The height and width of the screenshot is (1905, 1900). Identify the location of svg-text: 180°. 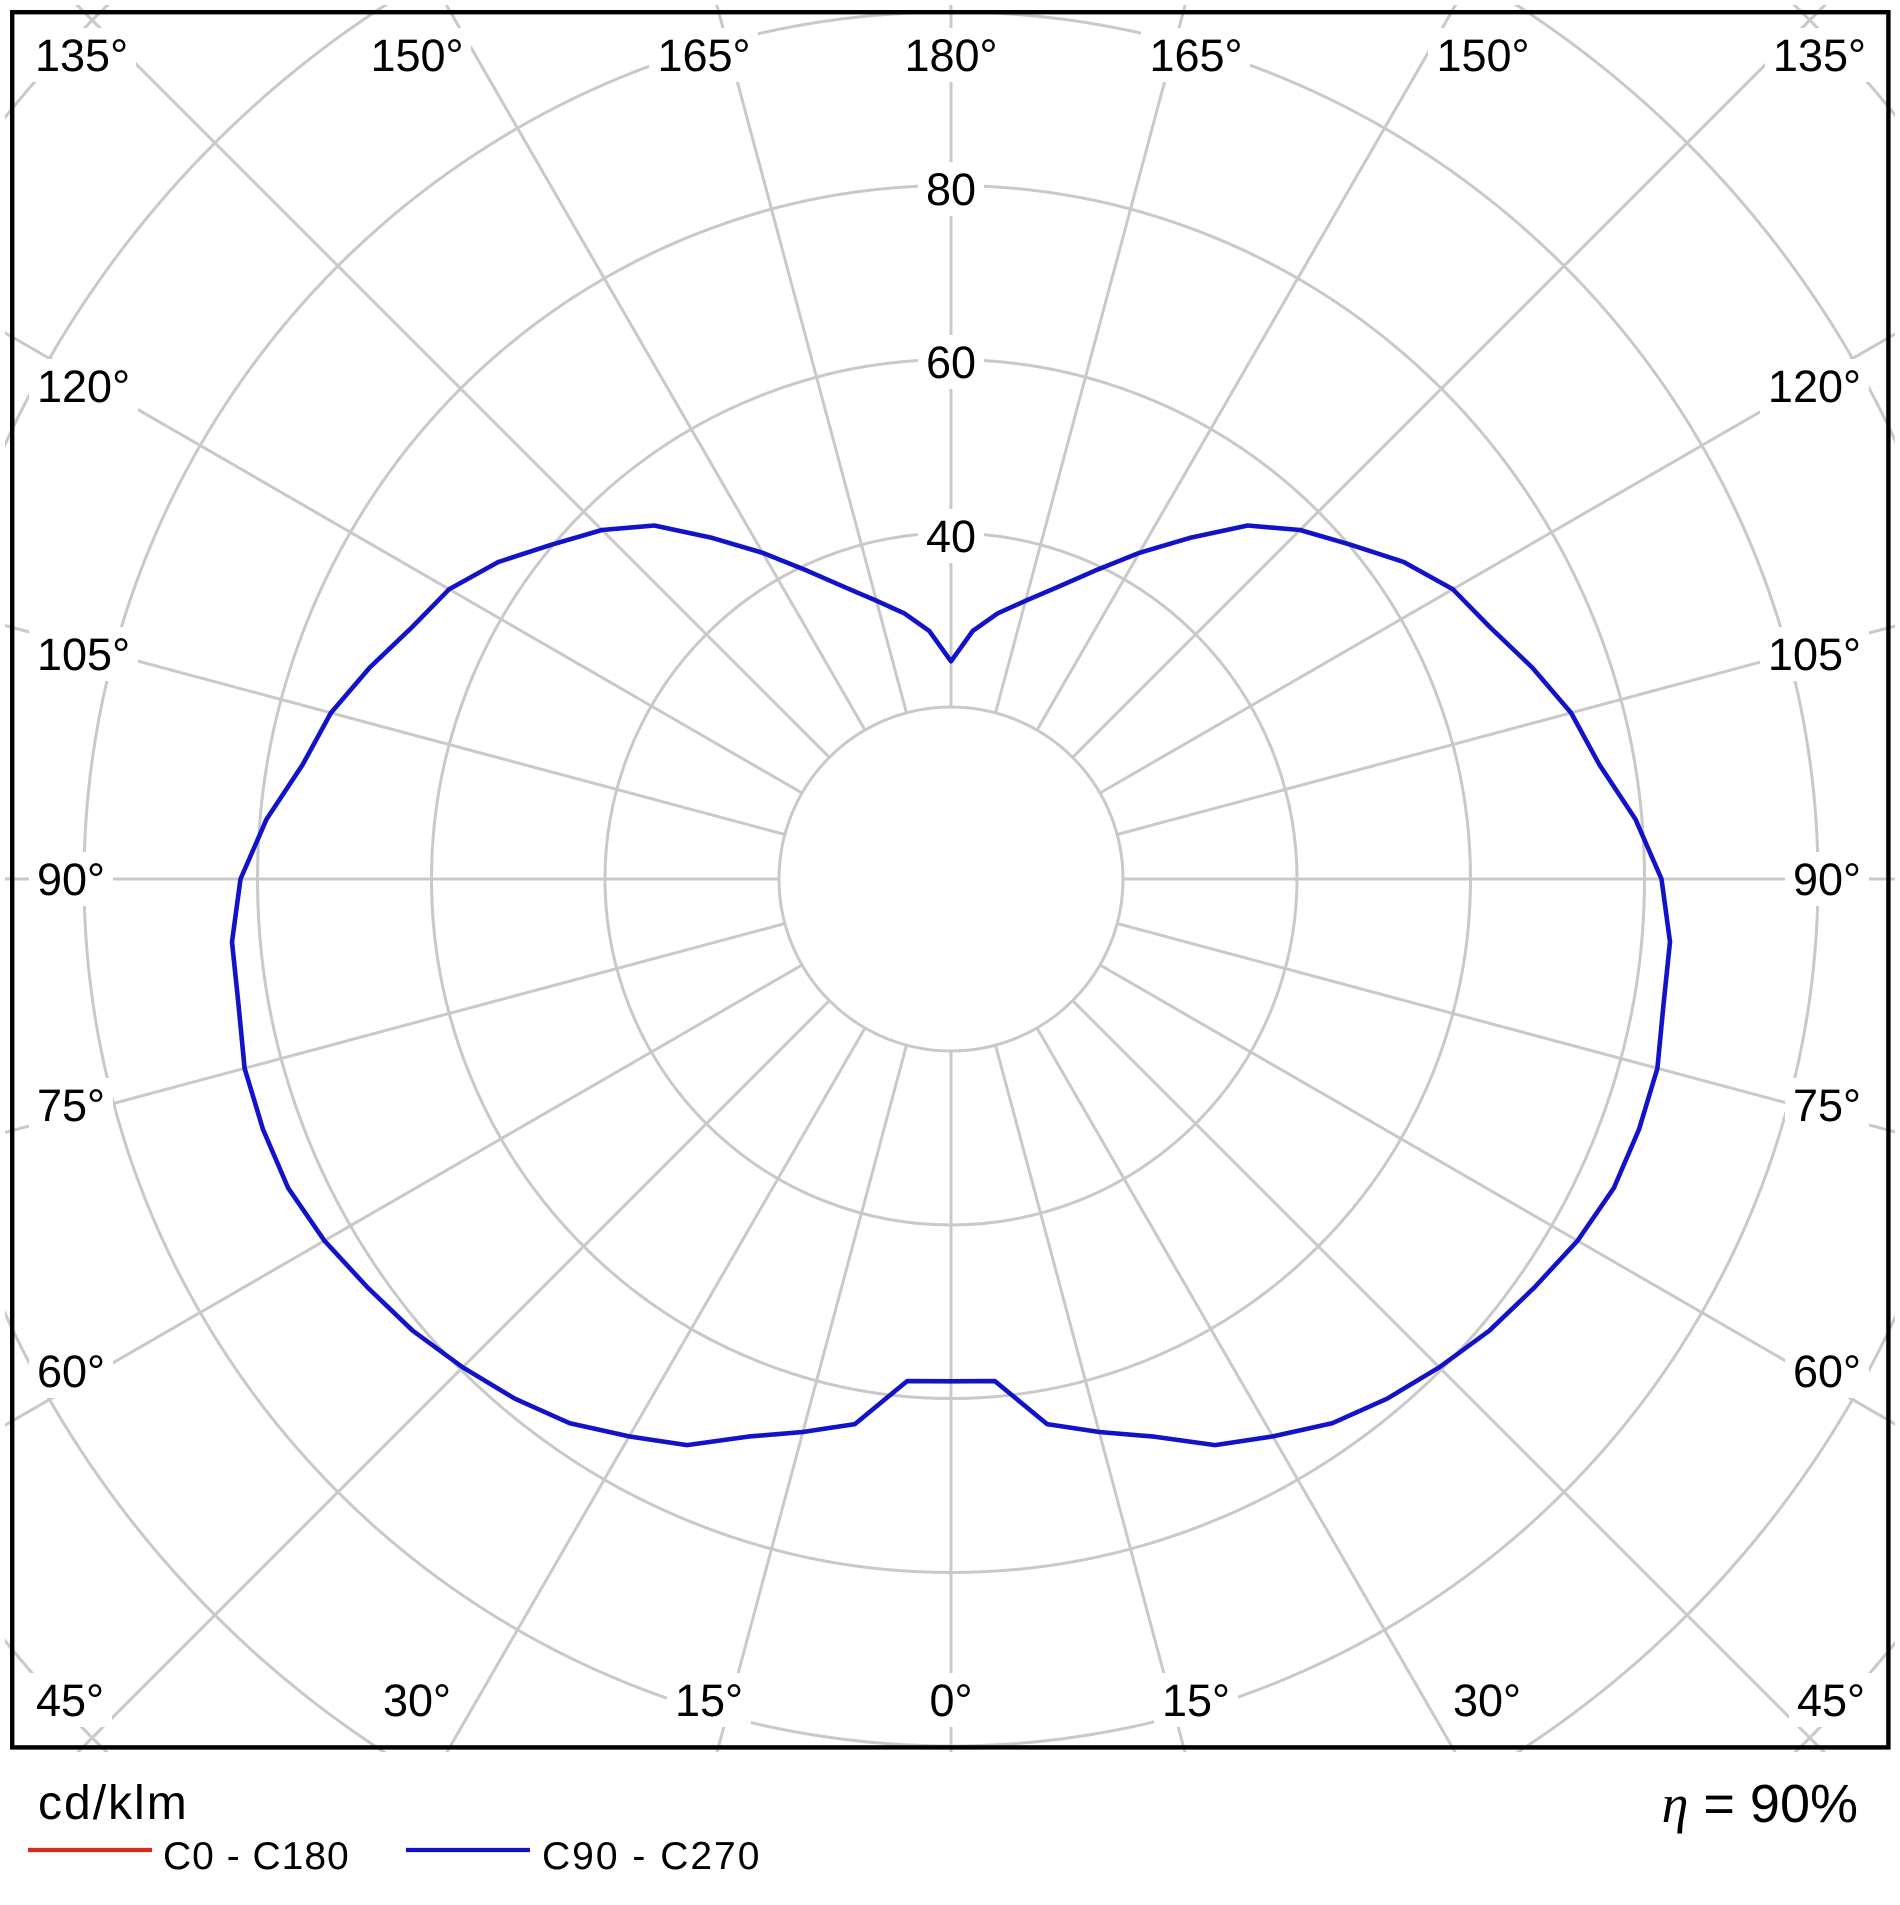
(950, 55).